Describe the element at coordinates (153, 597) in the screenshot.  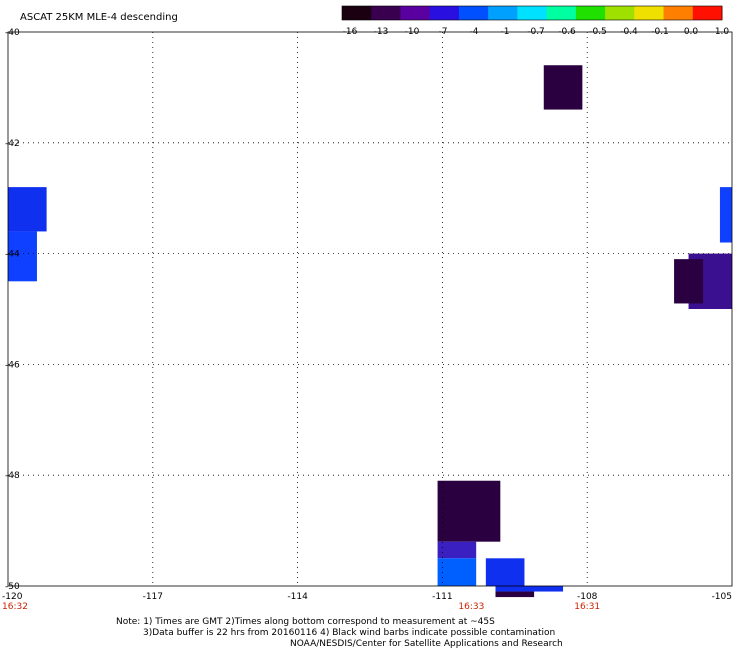
I see `lon-label: -117` at that location.